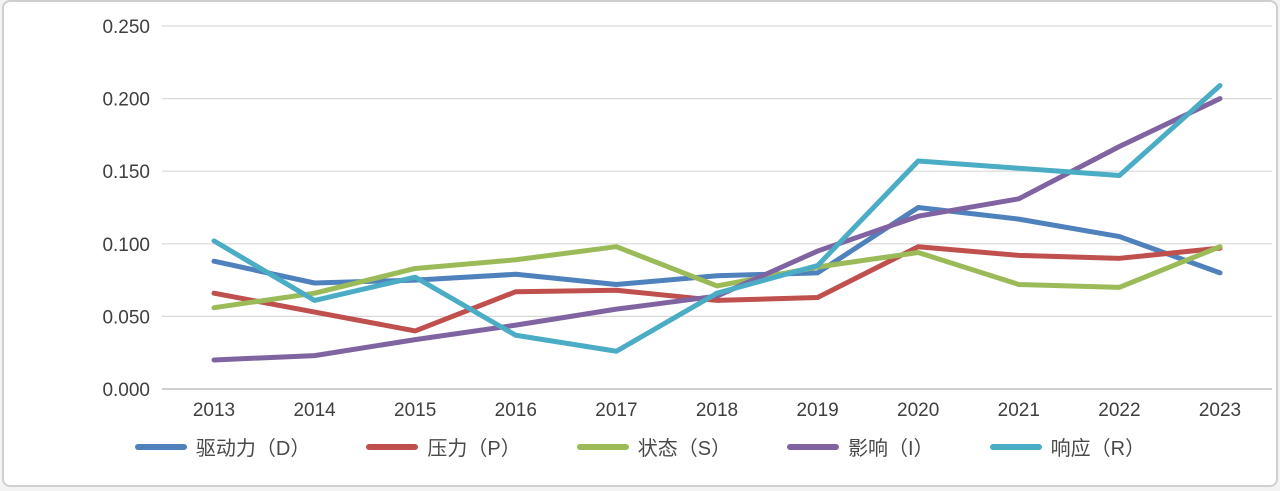 This screenshot has height=491, width=1280. Describe the element at coordinates (602, 446) in the screenshot. I see `legend-swatch-S` at that location.